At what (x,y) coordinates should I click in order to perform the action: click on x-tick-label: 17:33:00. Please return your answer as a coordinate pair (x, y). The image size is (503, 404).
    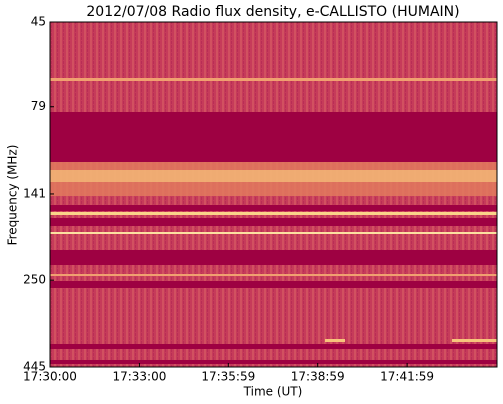
    Looking at the image, I should click on (139, 377).